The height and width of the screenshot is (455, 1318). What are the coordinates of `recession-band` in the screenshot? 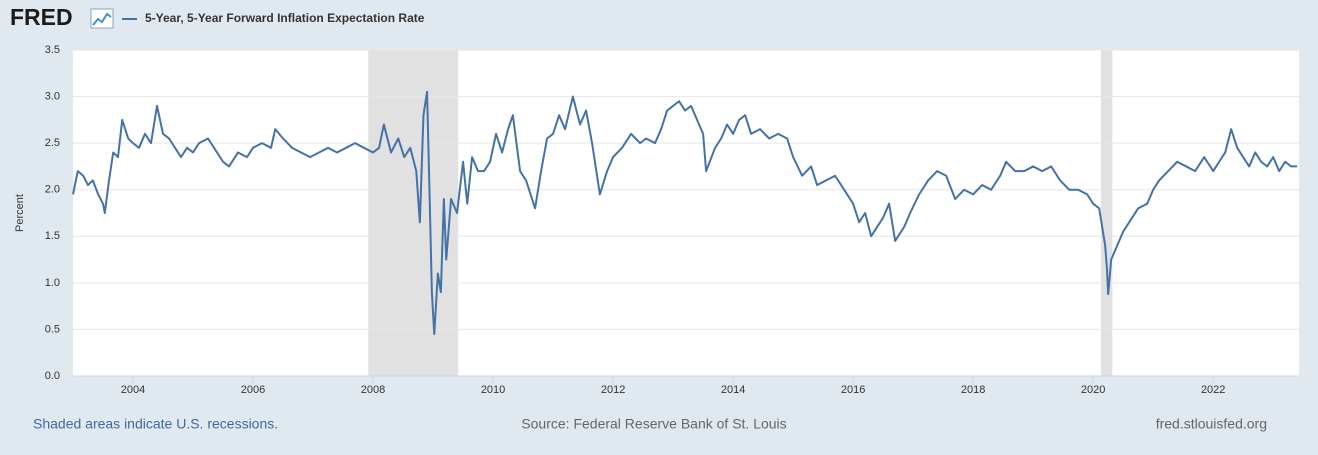 It's located at (1106, 213).